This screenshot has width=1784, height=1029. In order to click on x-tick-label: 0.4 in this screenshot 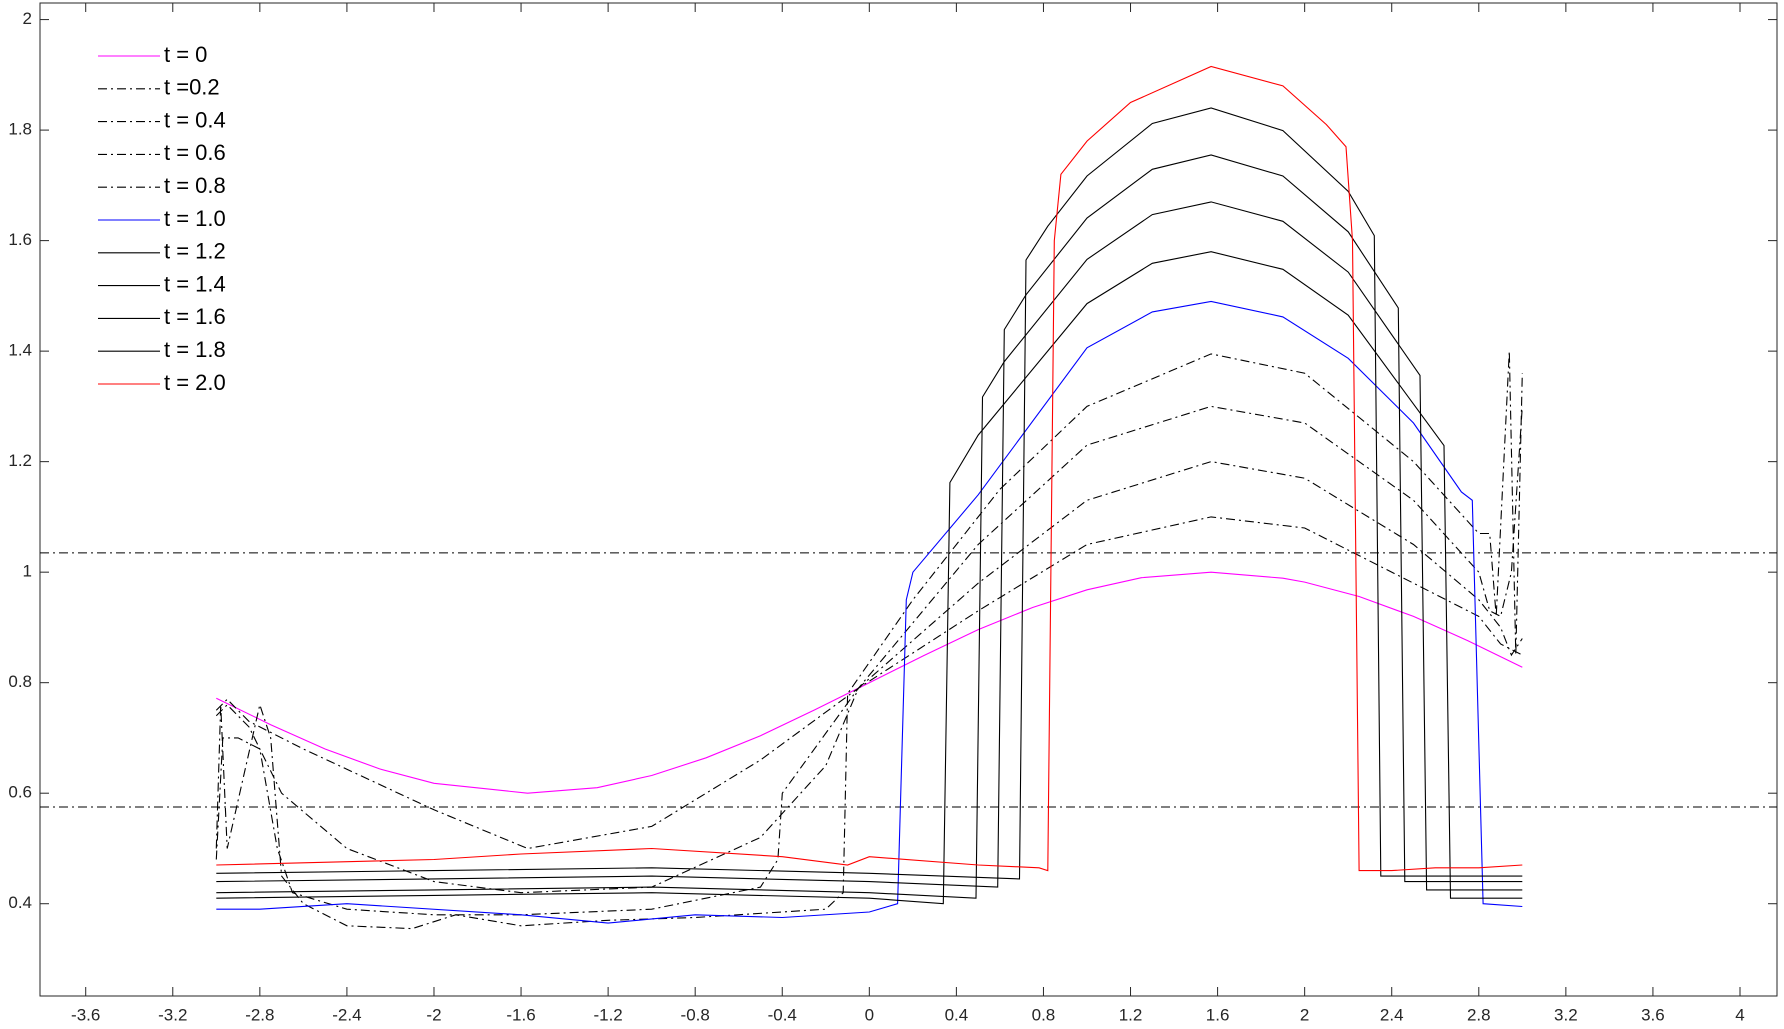, I will do `click(957, 1014)`.